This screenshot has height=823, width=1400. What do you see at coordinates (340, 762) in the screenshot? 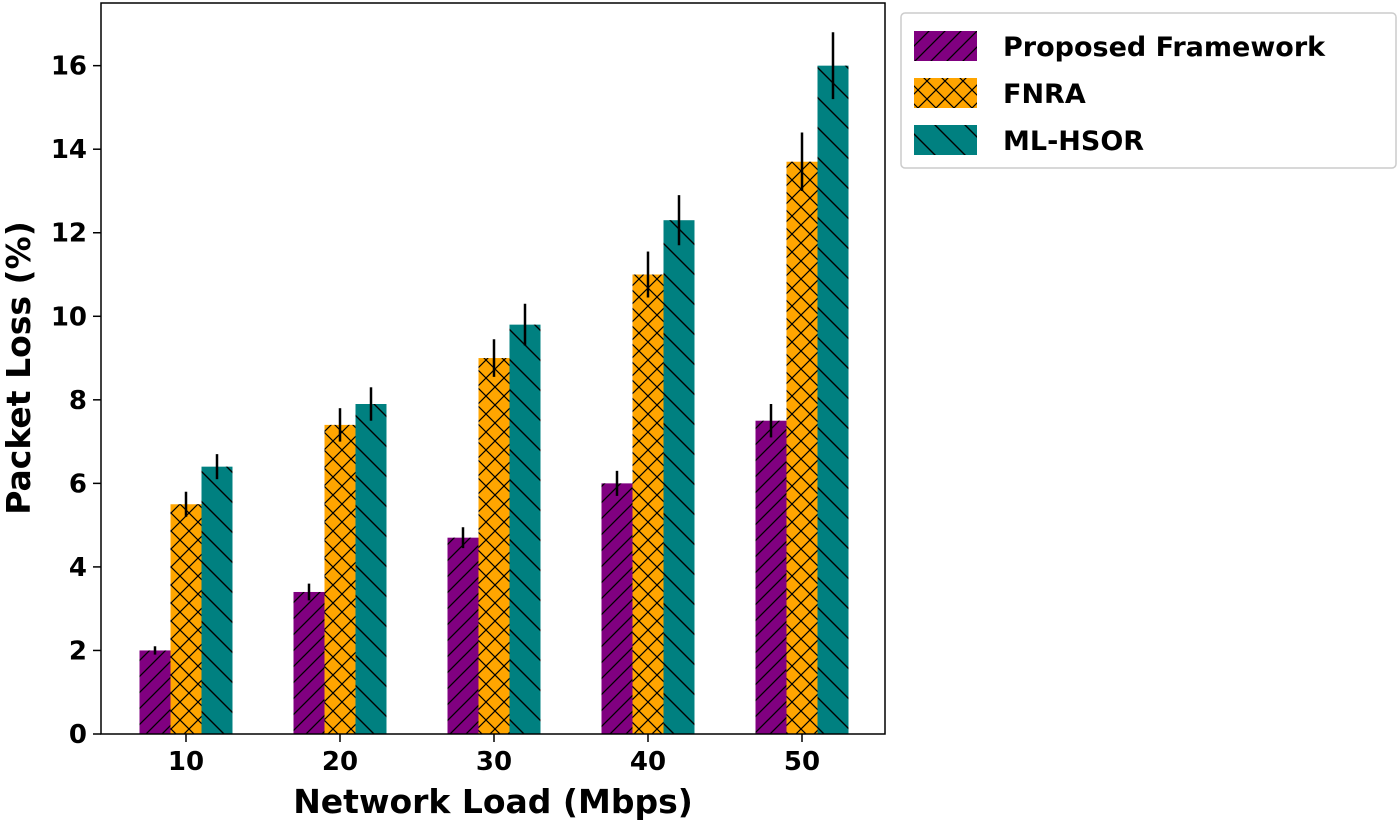
I see `x-tick-label: 20` at bounding box center [340, 762].